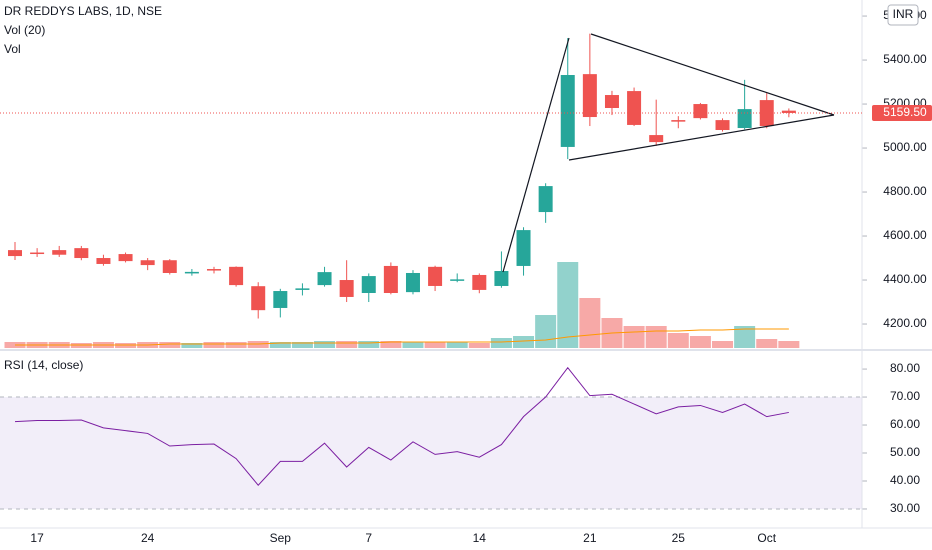 The image size is (932, 550). I want to click on x-tick-label: 7, so click(368, 538).